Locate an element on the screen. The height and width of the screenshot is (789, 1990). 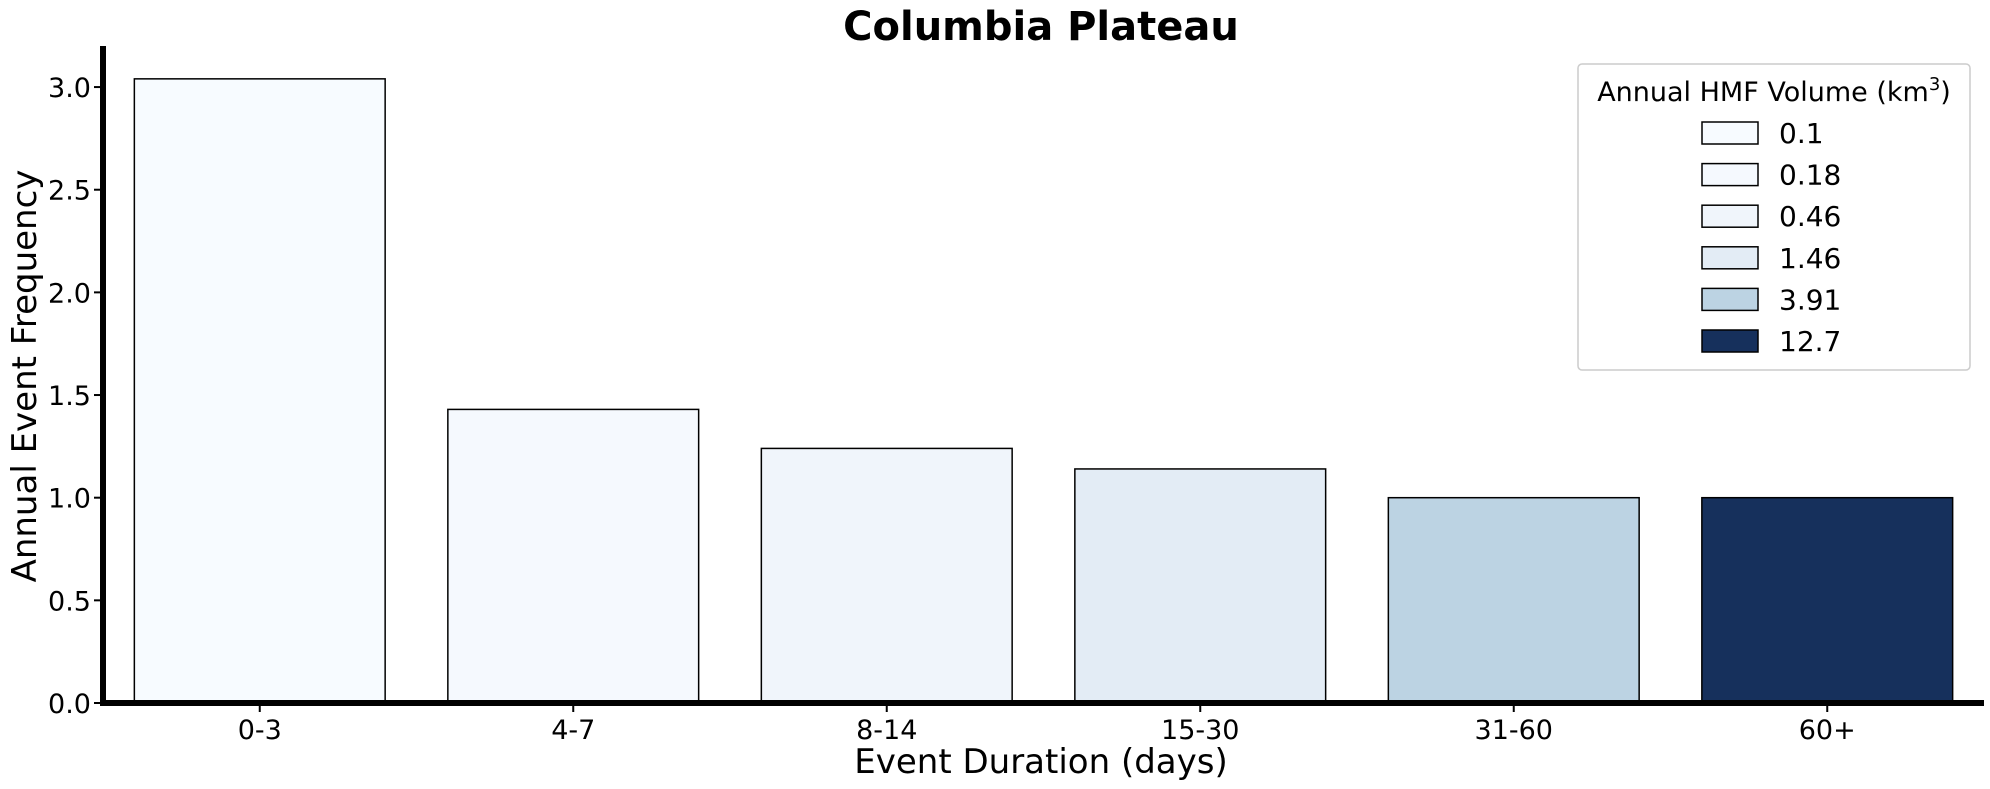
y-tick-label: 2.5 is located at coordinates (69, 191).